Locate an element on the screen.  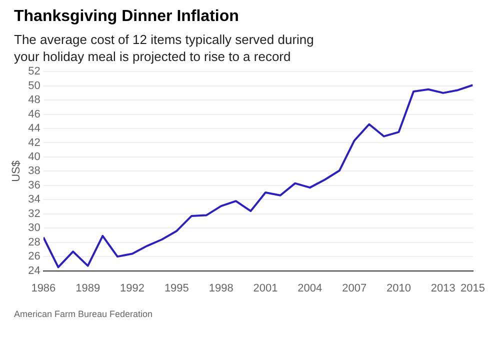
y-tick-label: 28 is located at coordinates (34, 242).